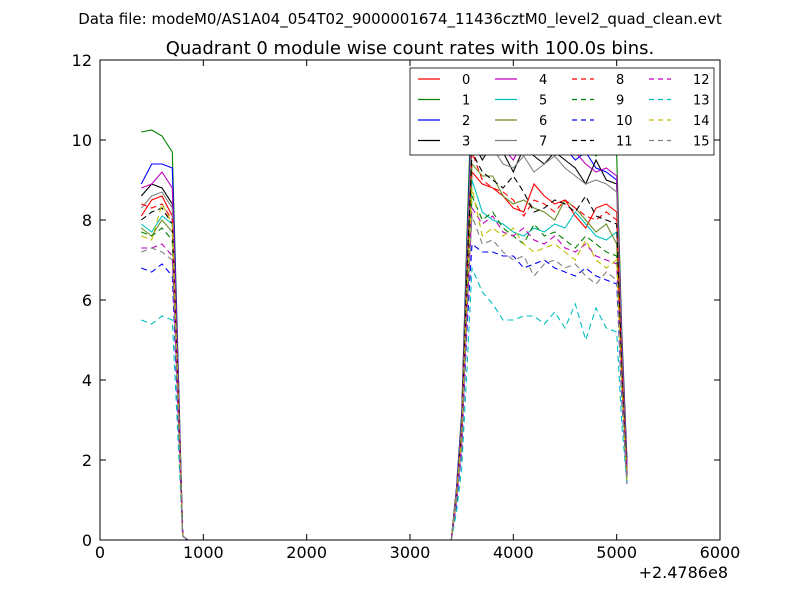 This screenshot has width=800, height=600. I want to click on legend-label-11: 11, so click(624, 142).